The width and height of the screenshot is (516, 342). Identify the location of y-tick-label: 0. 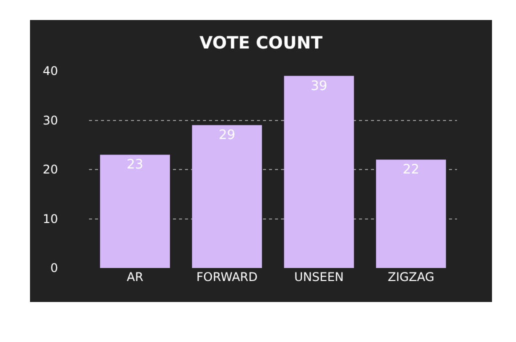
(54, 268).